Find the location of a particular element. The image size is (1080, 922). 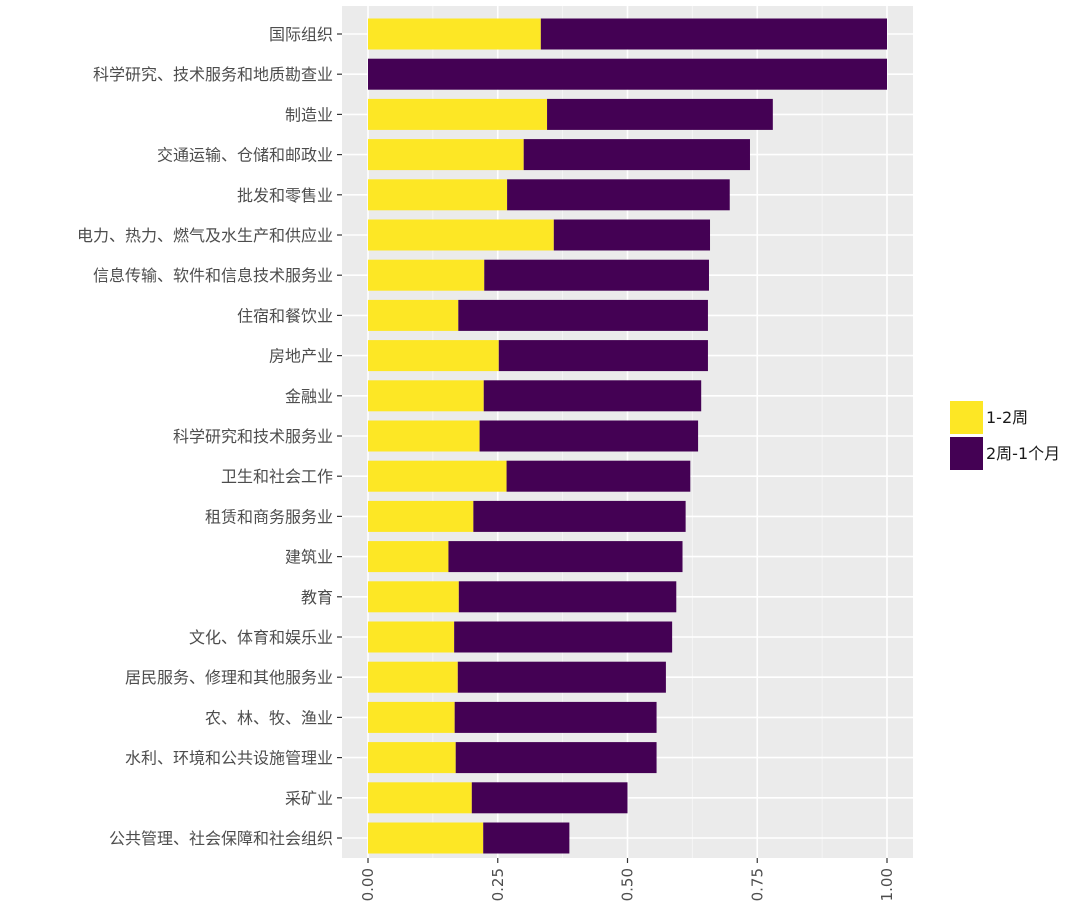

category-label-15: 文化、体育和娱乐业 is located at coordinates (261, 637).